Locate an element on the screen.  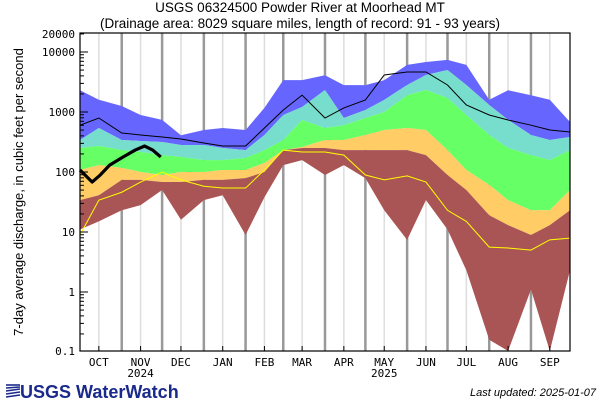
x-tick-label: MAR is located at coordinates (302, 362).